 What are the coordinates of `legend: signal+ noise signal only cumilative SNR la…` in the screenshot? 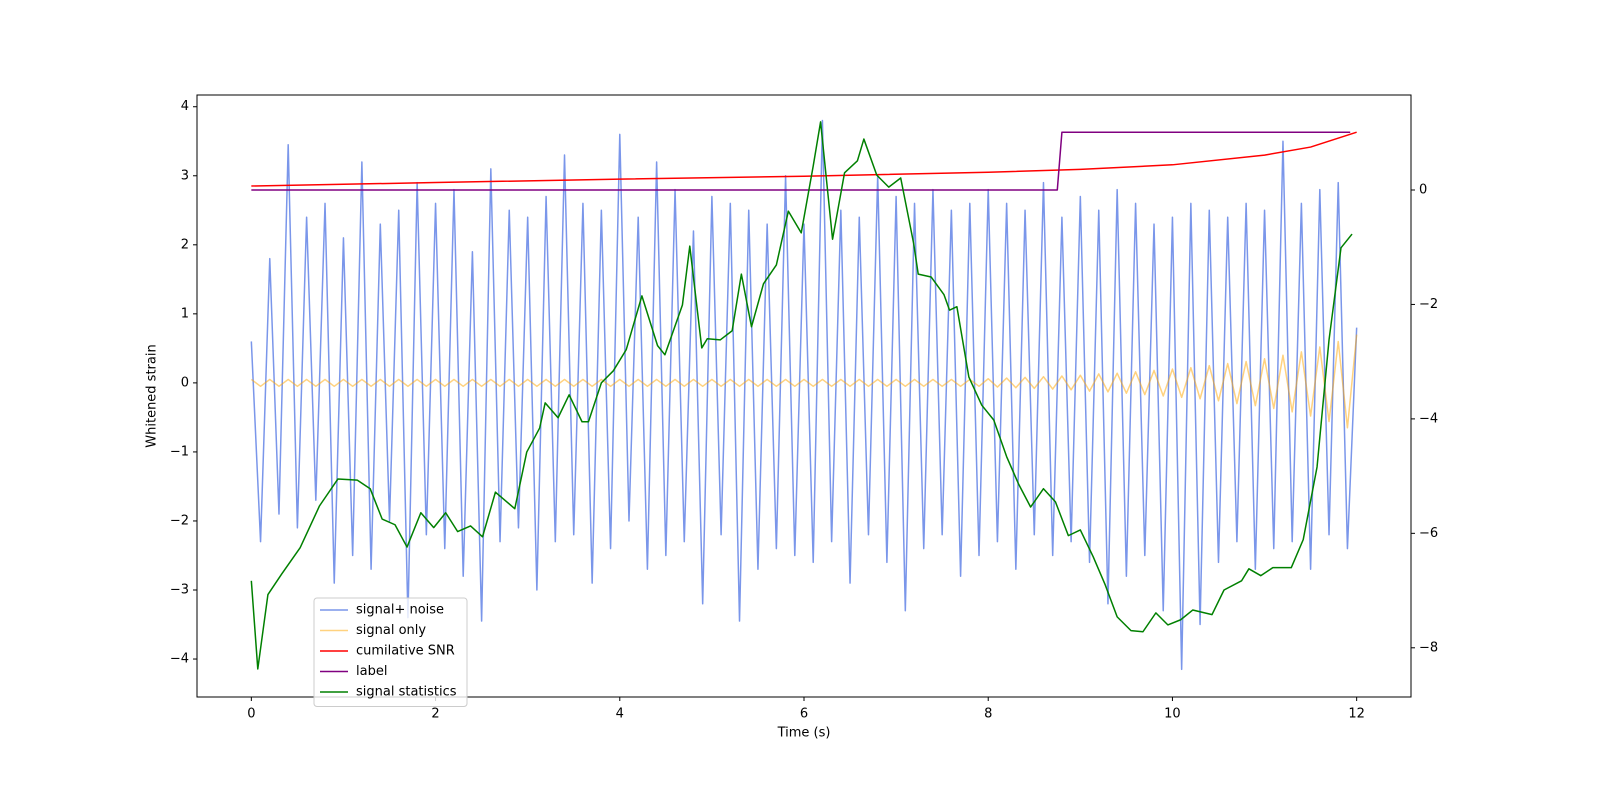 It's located at (390, 652).